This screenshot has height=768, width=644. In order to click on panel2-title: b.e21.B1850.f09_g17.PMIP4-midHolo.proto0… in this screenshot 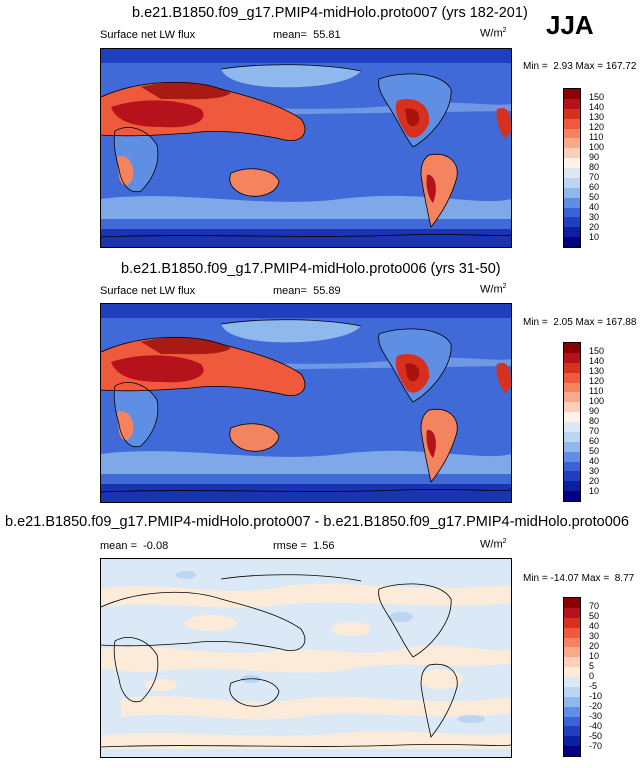, I will do `click(311, 269)`.